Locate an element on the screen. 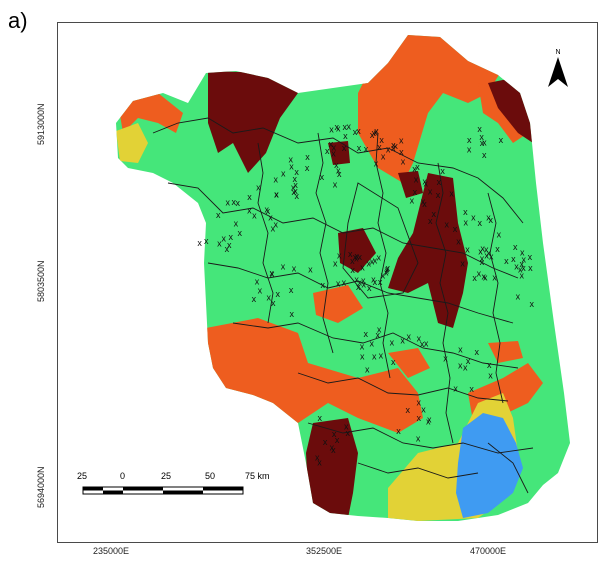  north-arrow-icon: N is located at coordinates (558, 68).